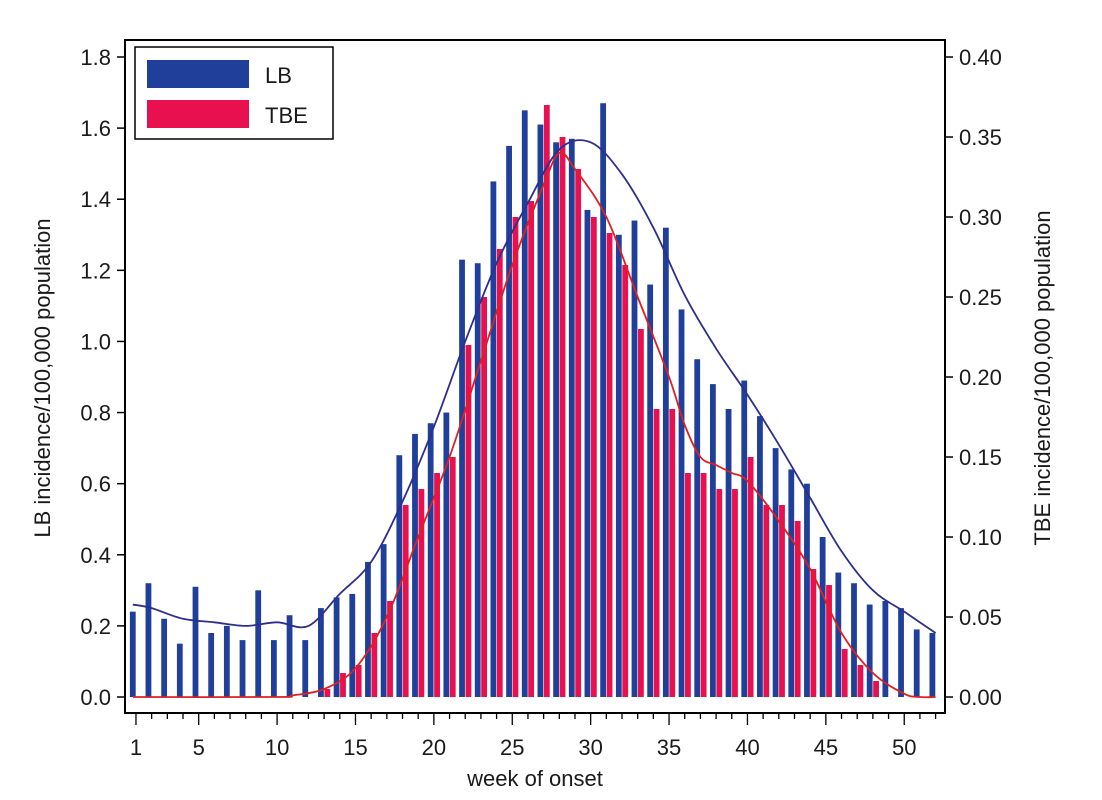  Describe the element at coordinates (1042, 377) in the screenshot. I see `y-axis-right-title: TBE incidence/100,000 population` at that location.